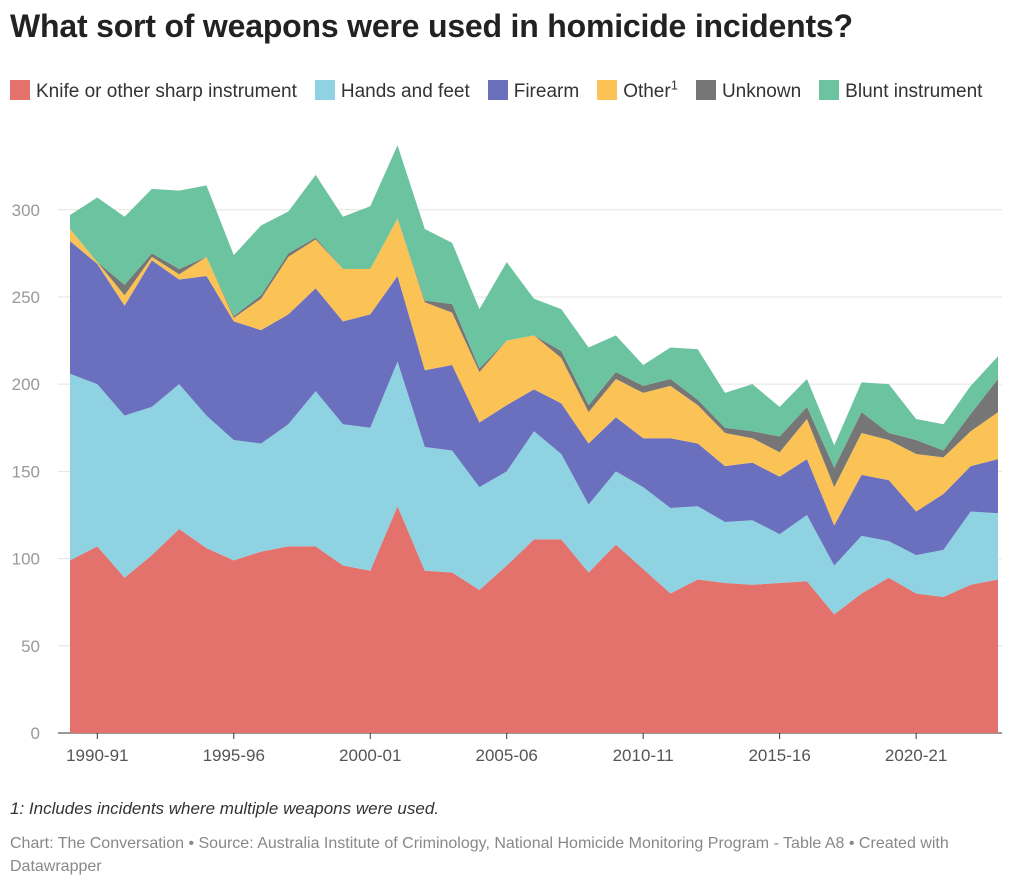 The width and height of the screenshot is (1024, 886). Describe the element at coordinates (166, 92) in the screenshot. I see `legend-label: Knife or other sharp instrument` at that location.